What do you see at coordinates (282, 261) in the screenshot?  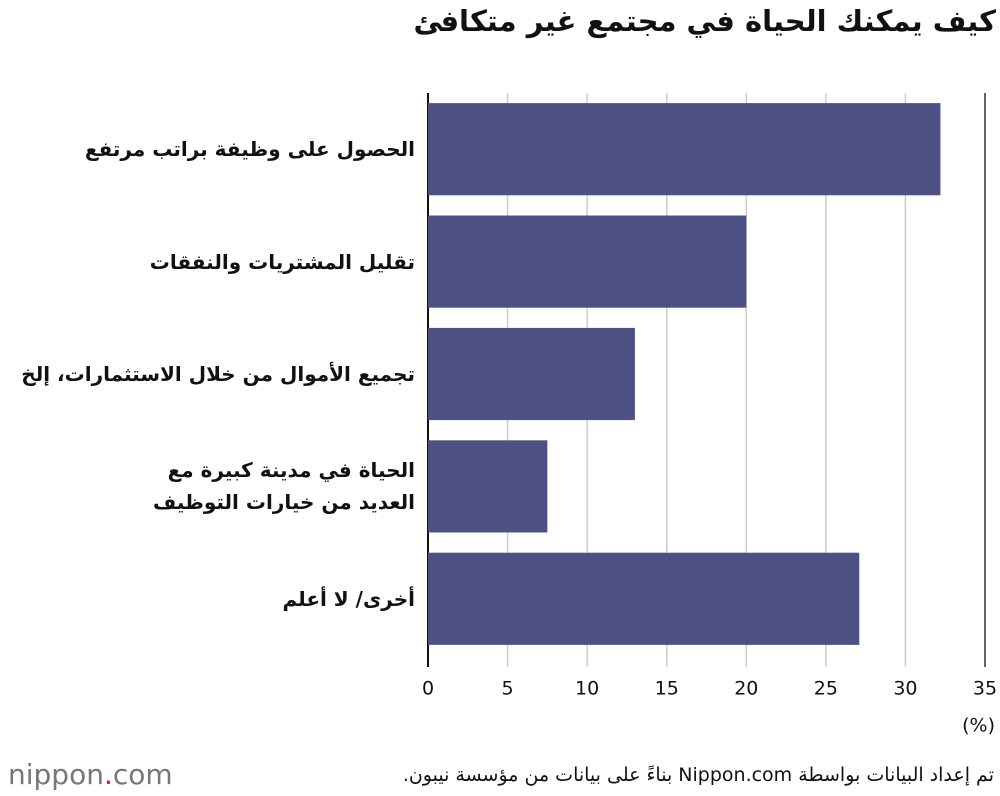 I see `category-label: تقليل المشتريات والنفقات` at bounding box center [282, 261].